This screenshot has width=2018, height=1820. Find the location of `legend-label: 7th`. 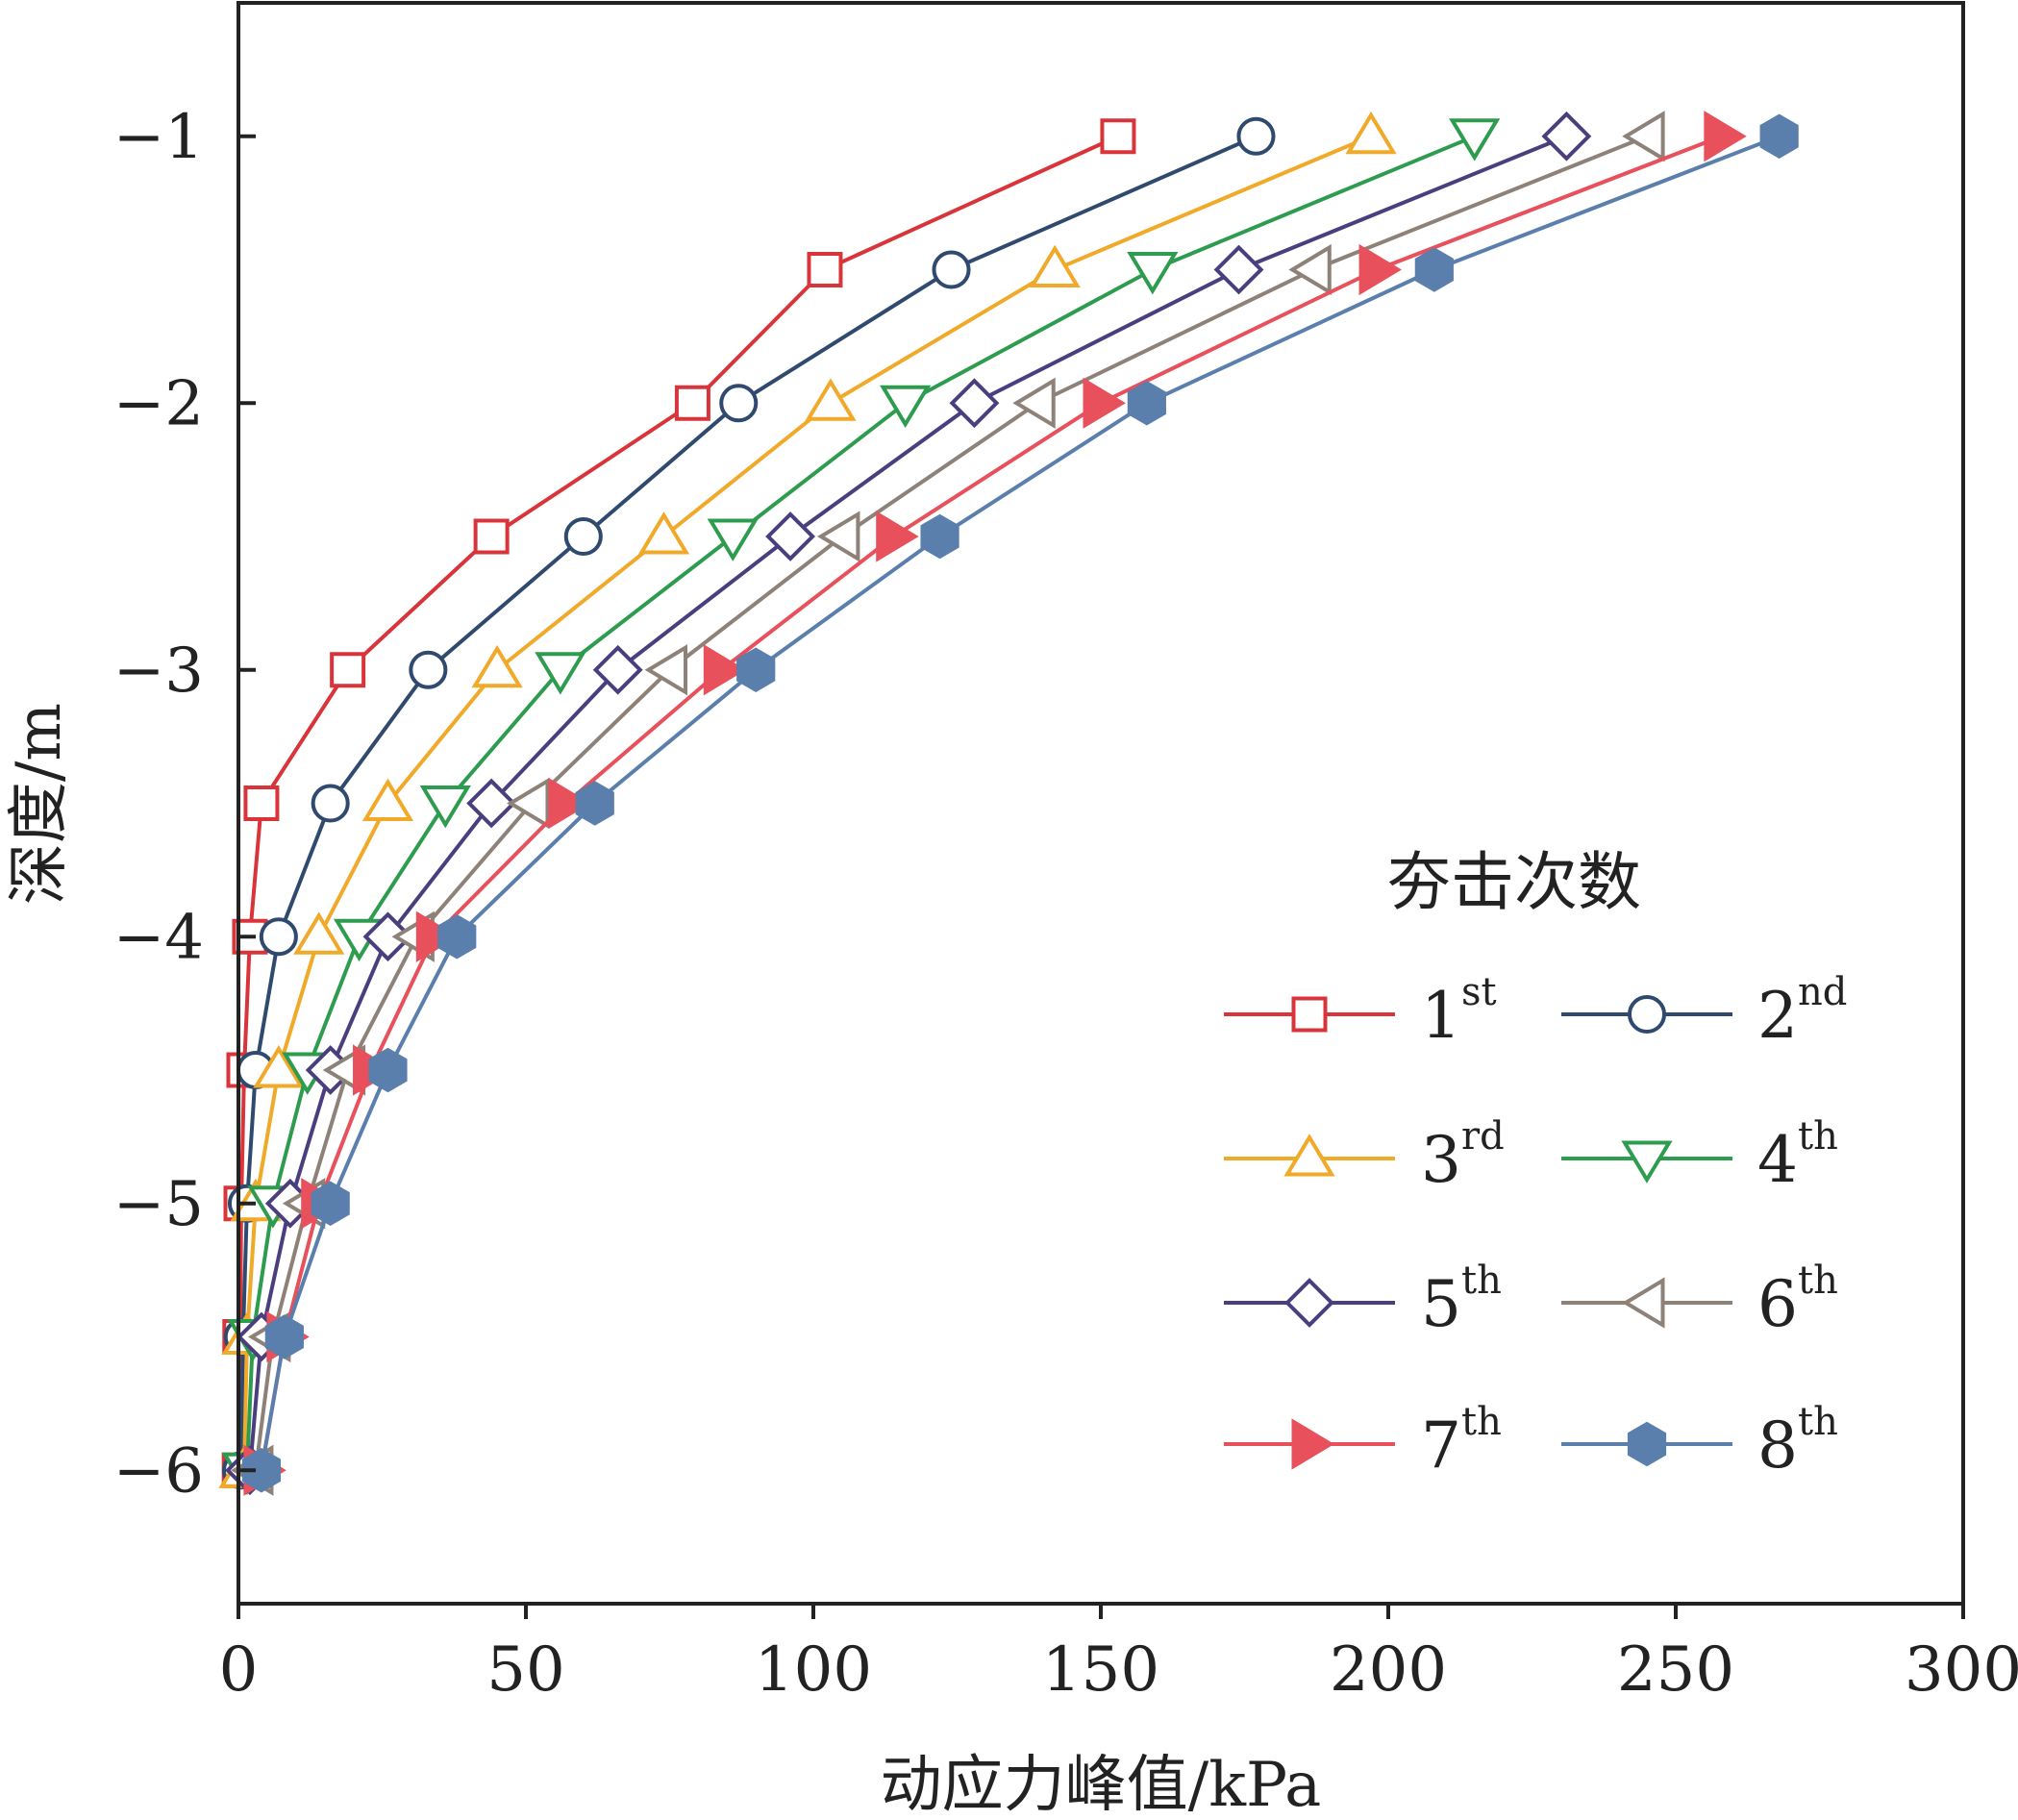

legend-label: 7th is located at coordinates (1461, 1442).